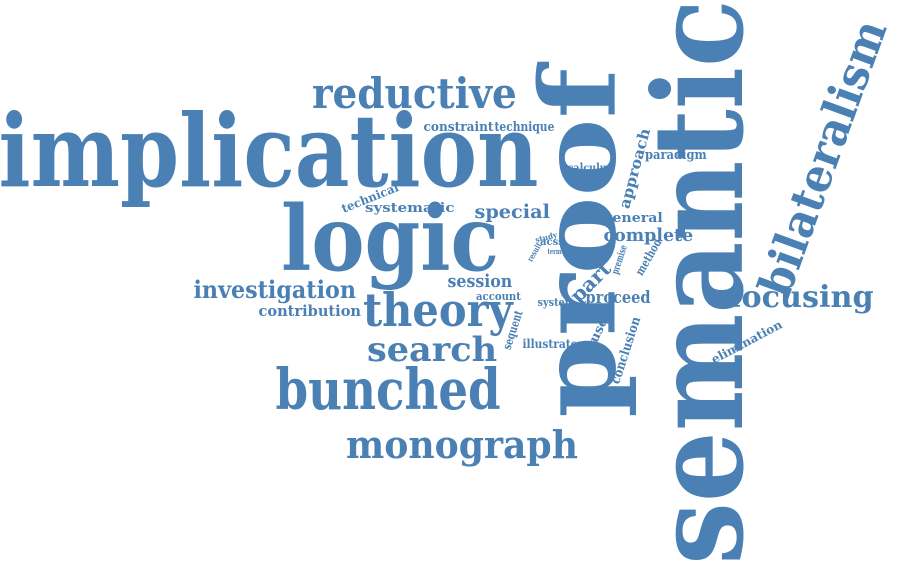  What do you see at coordinates (458, 127) in the screenshot?
I see `word-constraint: constraint` at bounding box center [458, 127].